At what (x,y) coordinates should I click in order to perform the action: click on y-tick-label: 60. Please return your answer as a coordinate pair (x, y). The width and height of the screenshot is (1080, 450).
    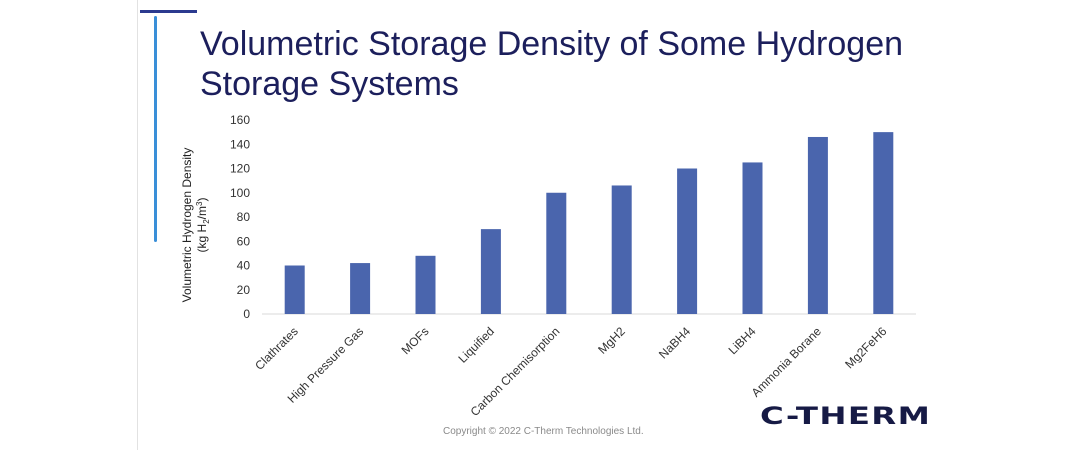
    Looking at the image, I should click on (244, 241).